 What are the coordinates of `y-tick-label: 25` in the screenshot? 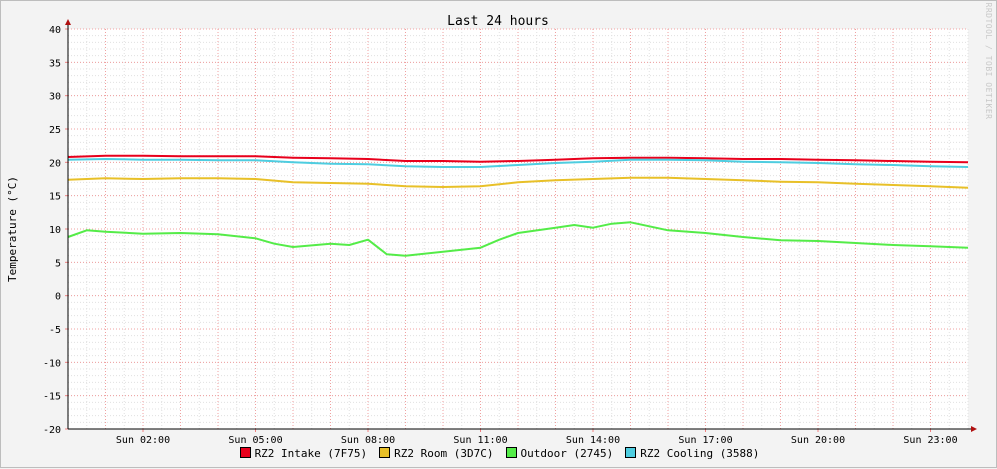 It's located at (55, 130).